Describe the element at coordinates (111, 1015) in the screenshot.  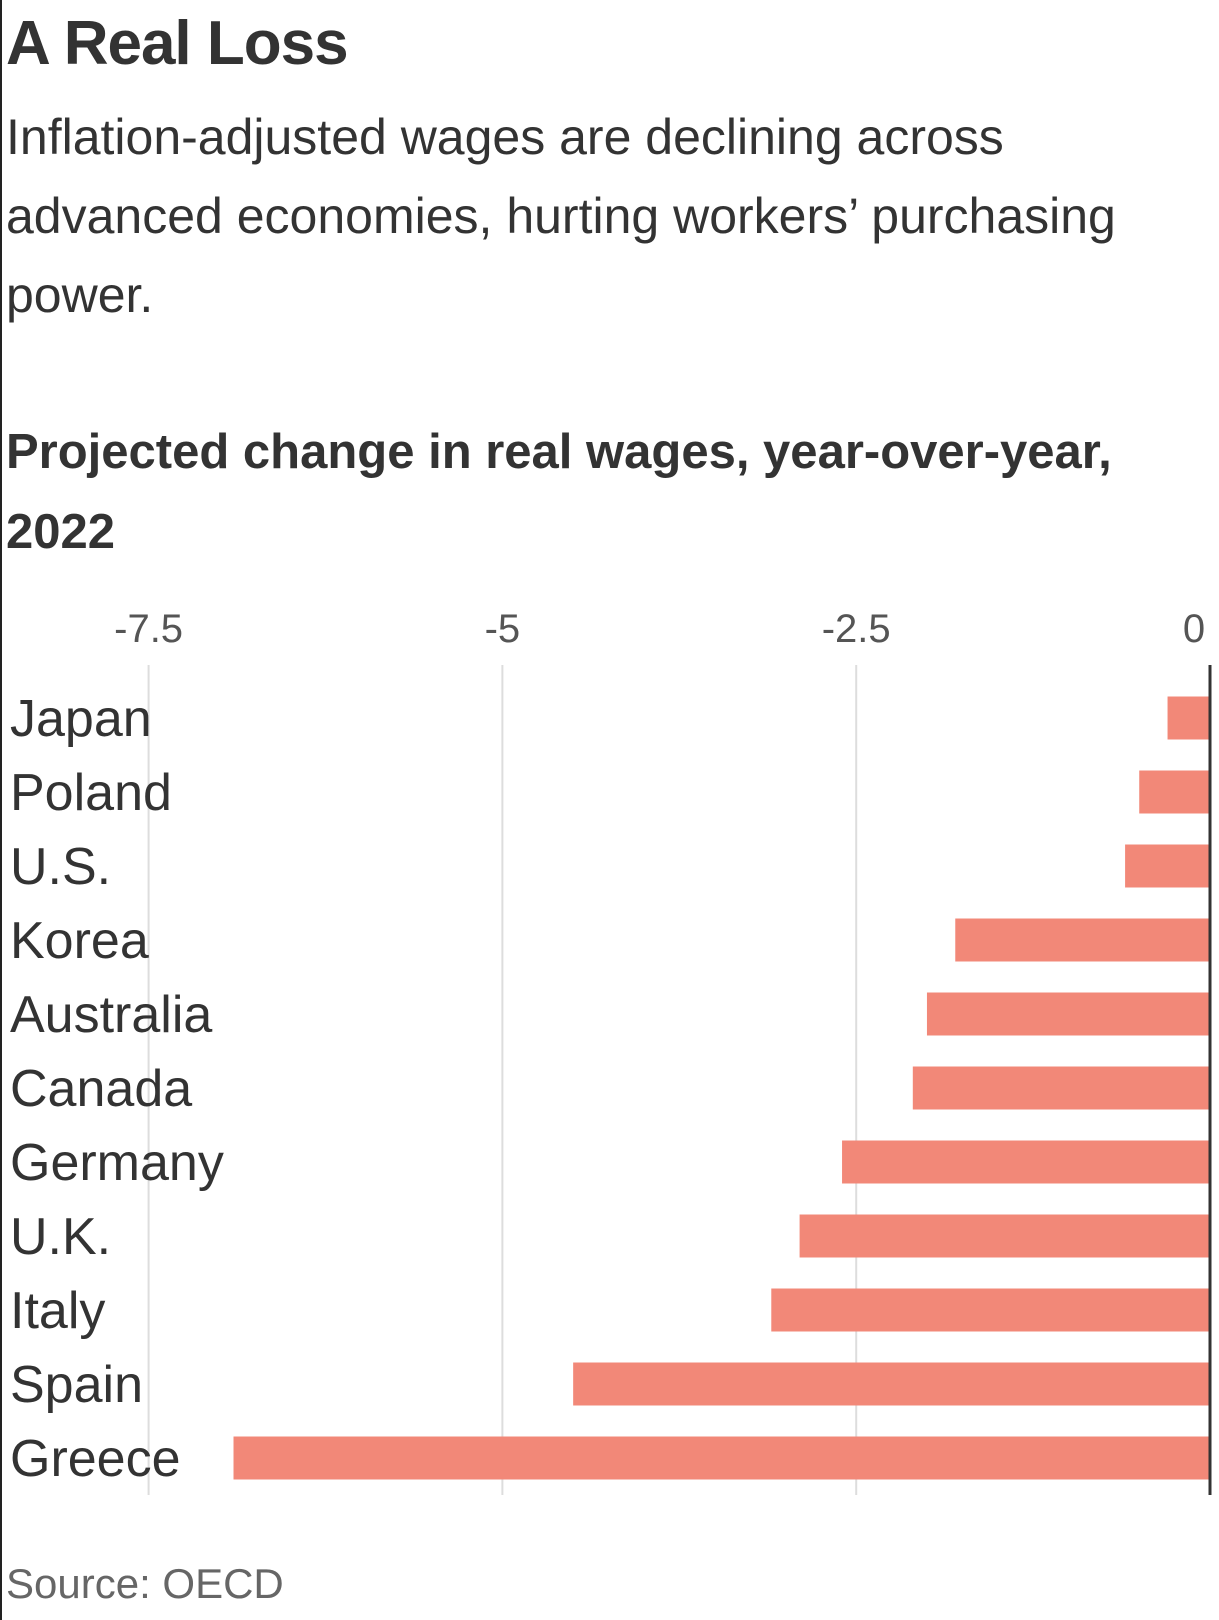
I see `category-label-australia: Australia` at that location.